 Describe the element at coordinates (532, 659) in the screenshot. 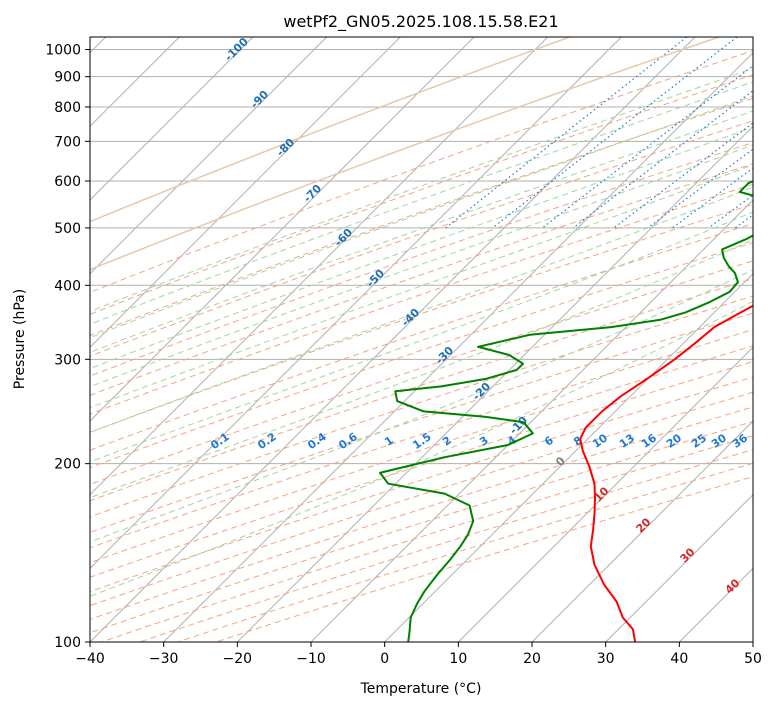

I see `x-tick-label: 20` at that location.